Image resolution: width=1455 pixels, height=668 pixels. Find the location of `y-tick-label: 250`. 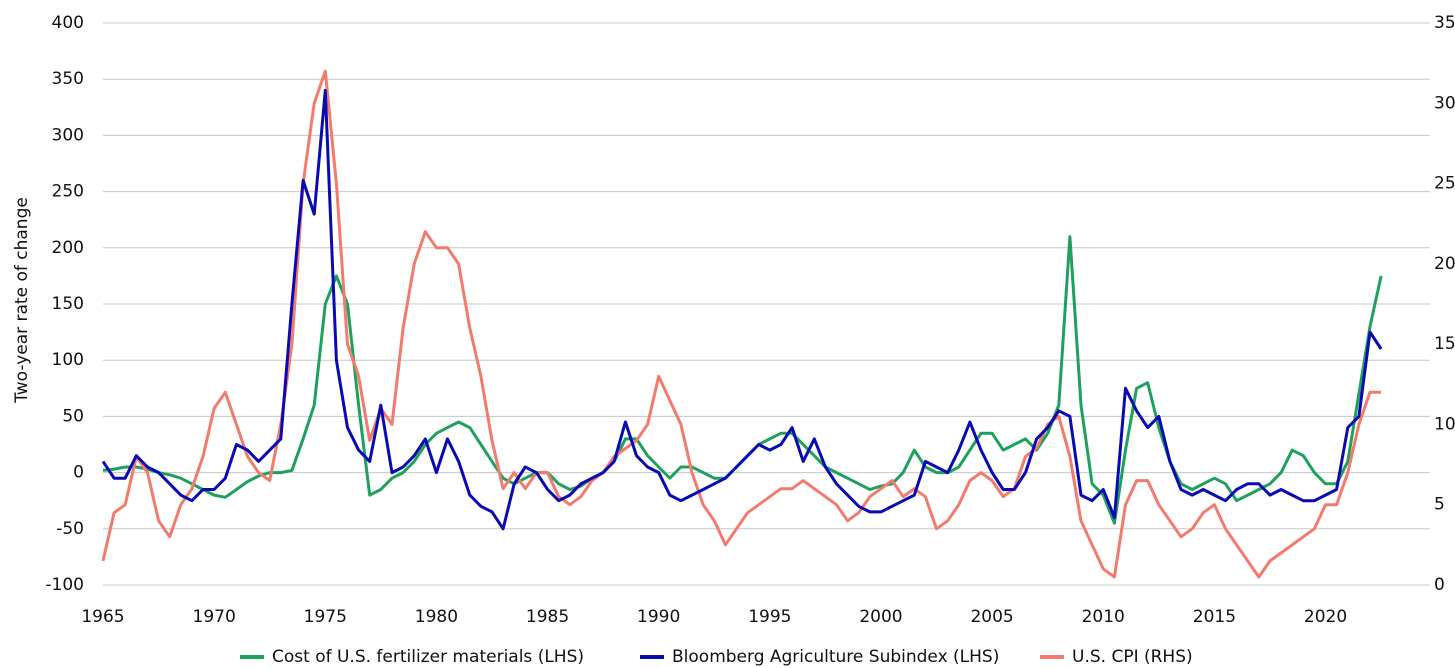

y-tick-label: 250 is located at coordinates (68, 192).